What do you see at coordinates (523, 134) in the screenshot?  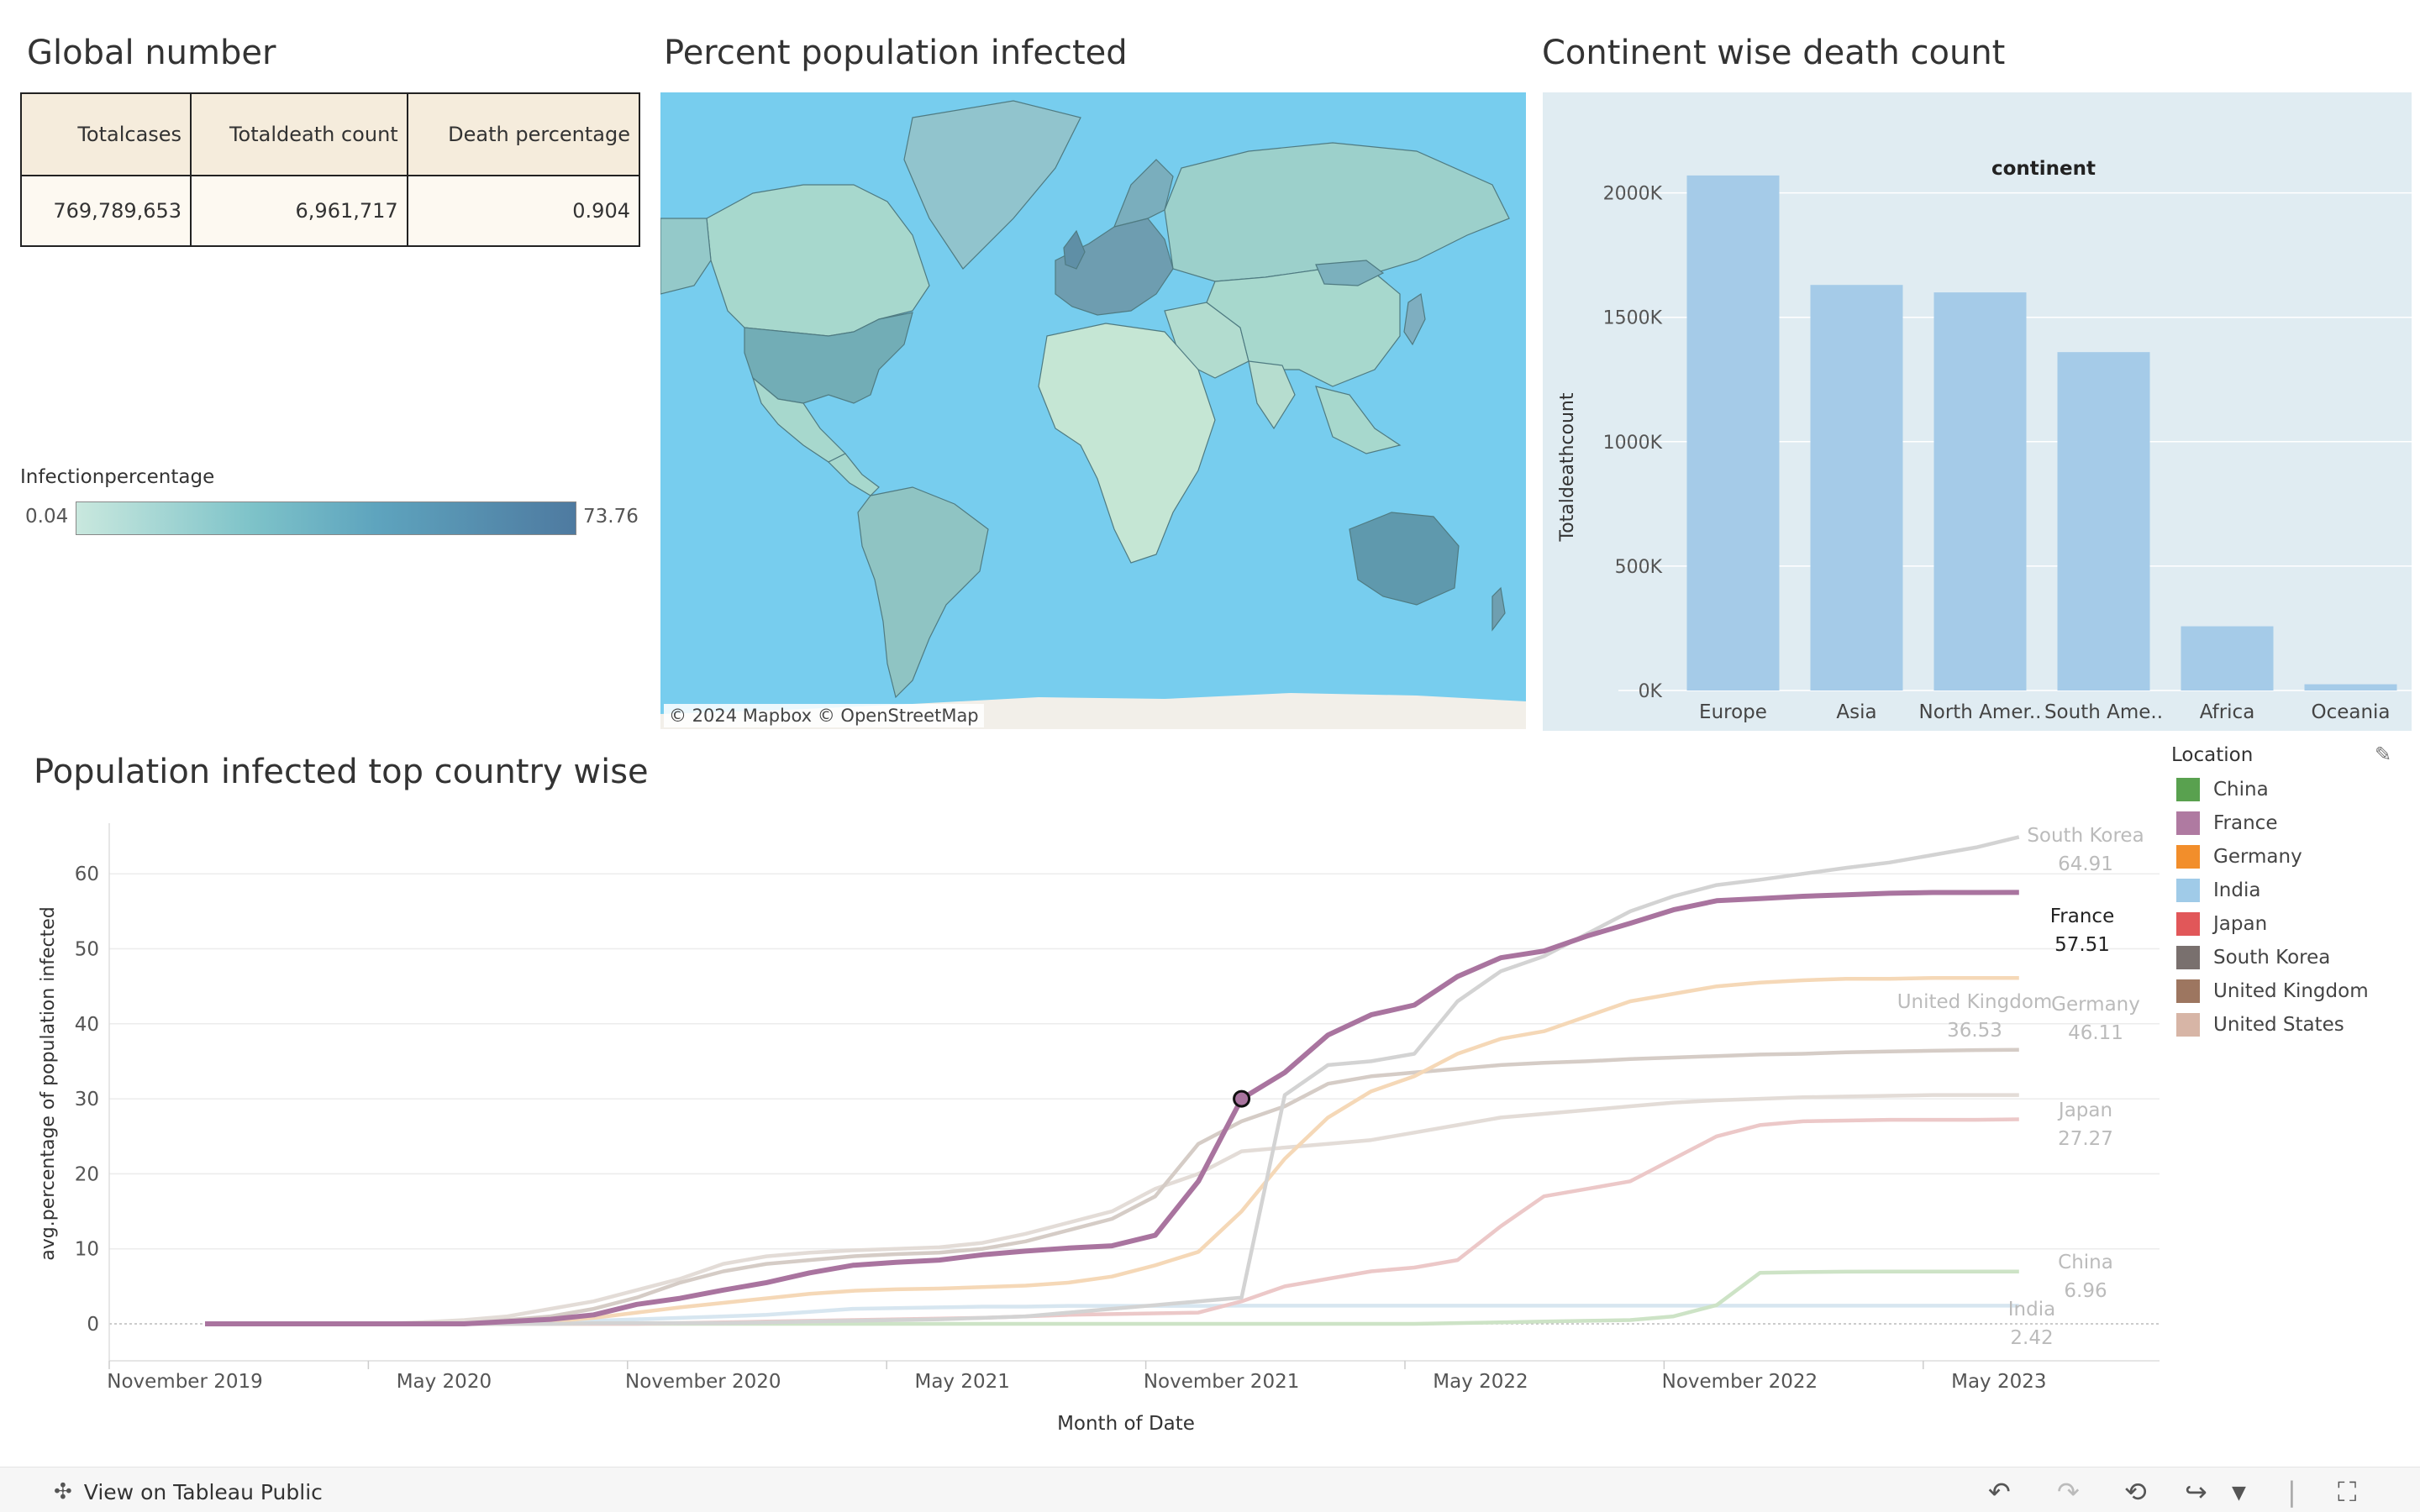 I see `header-death-percentage: Death percentage` at bounding box center [523, 134].